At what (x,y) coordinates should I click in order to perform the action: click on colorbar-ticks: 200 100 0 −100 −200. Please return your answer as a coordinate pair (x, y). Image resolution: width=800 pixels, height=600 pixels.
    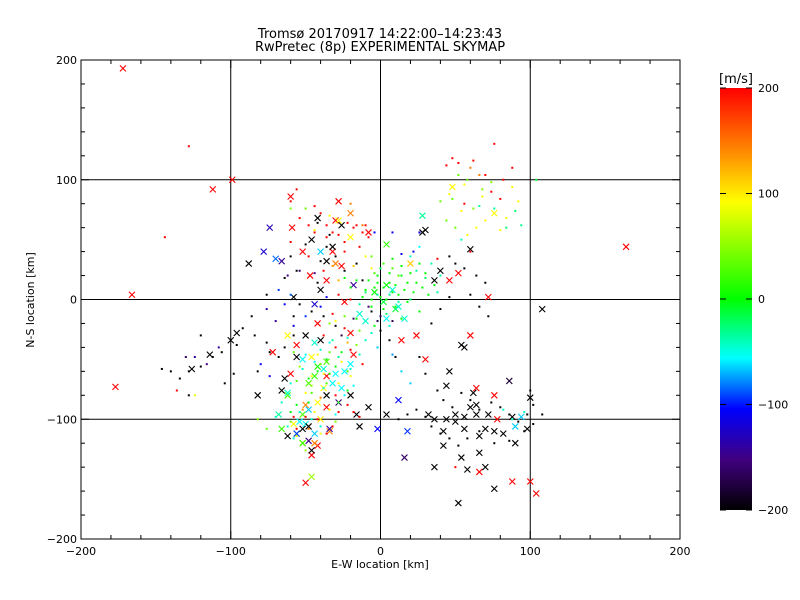
    Looking at the image, I should click on (754, 299).